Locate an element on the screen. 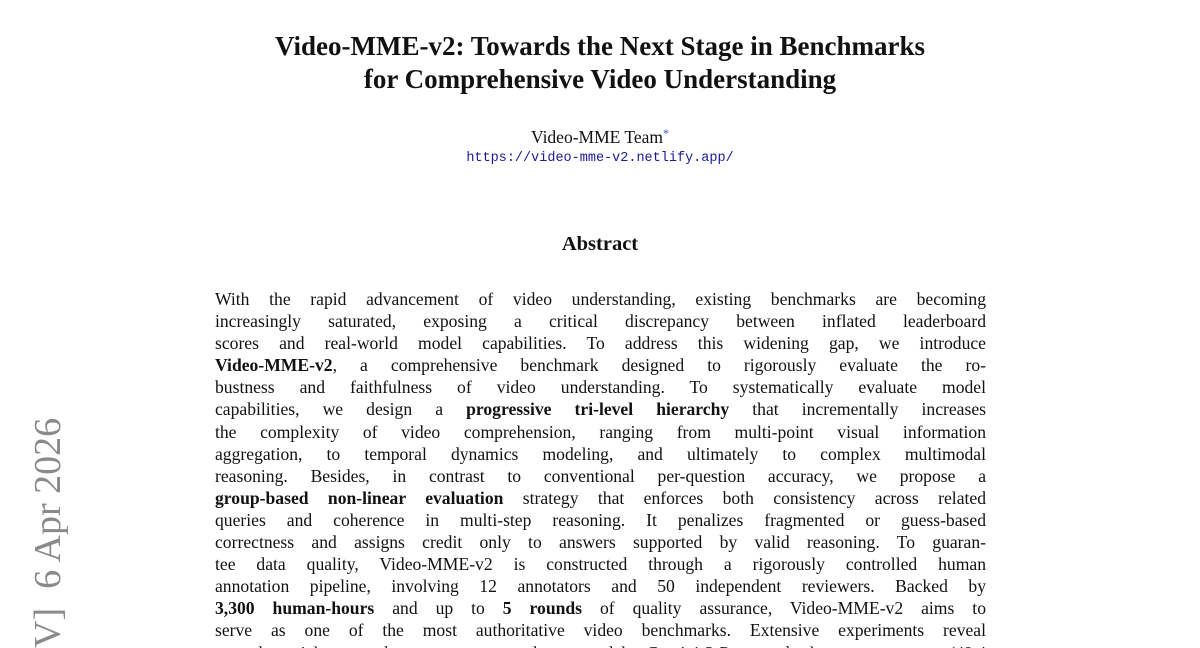  text: and up to is located at coordinates (438, 608).